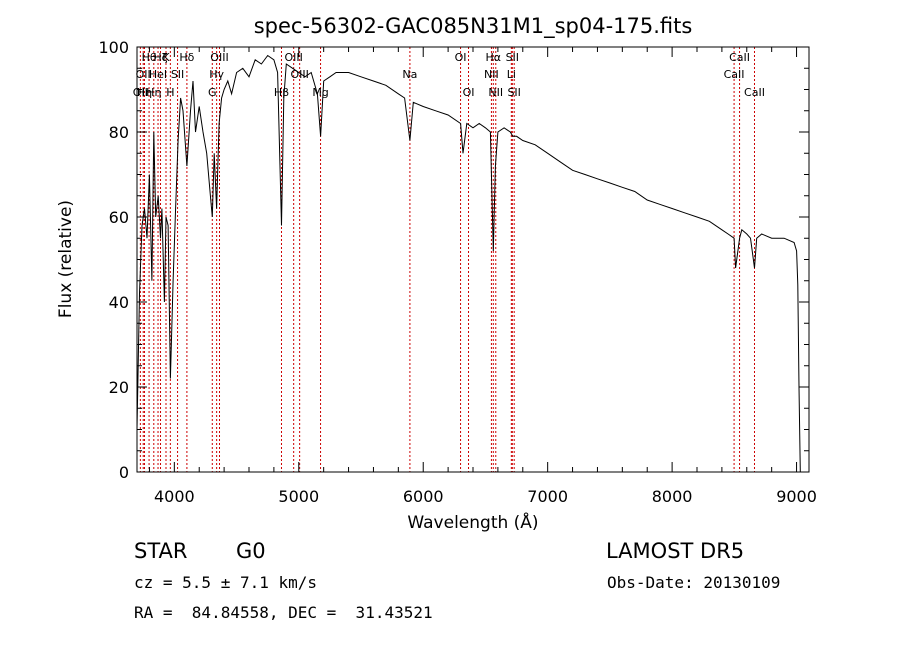 The image size is (900, 649). I want to click on line-marker-label-12: Hγ, so click(216, 74).